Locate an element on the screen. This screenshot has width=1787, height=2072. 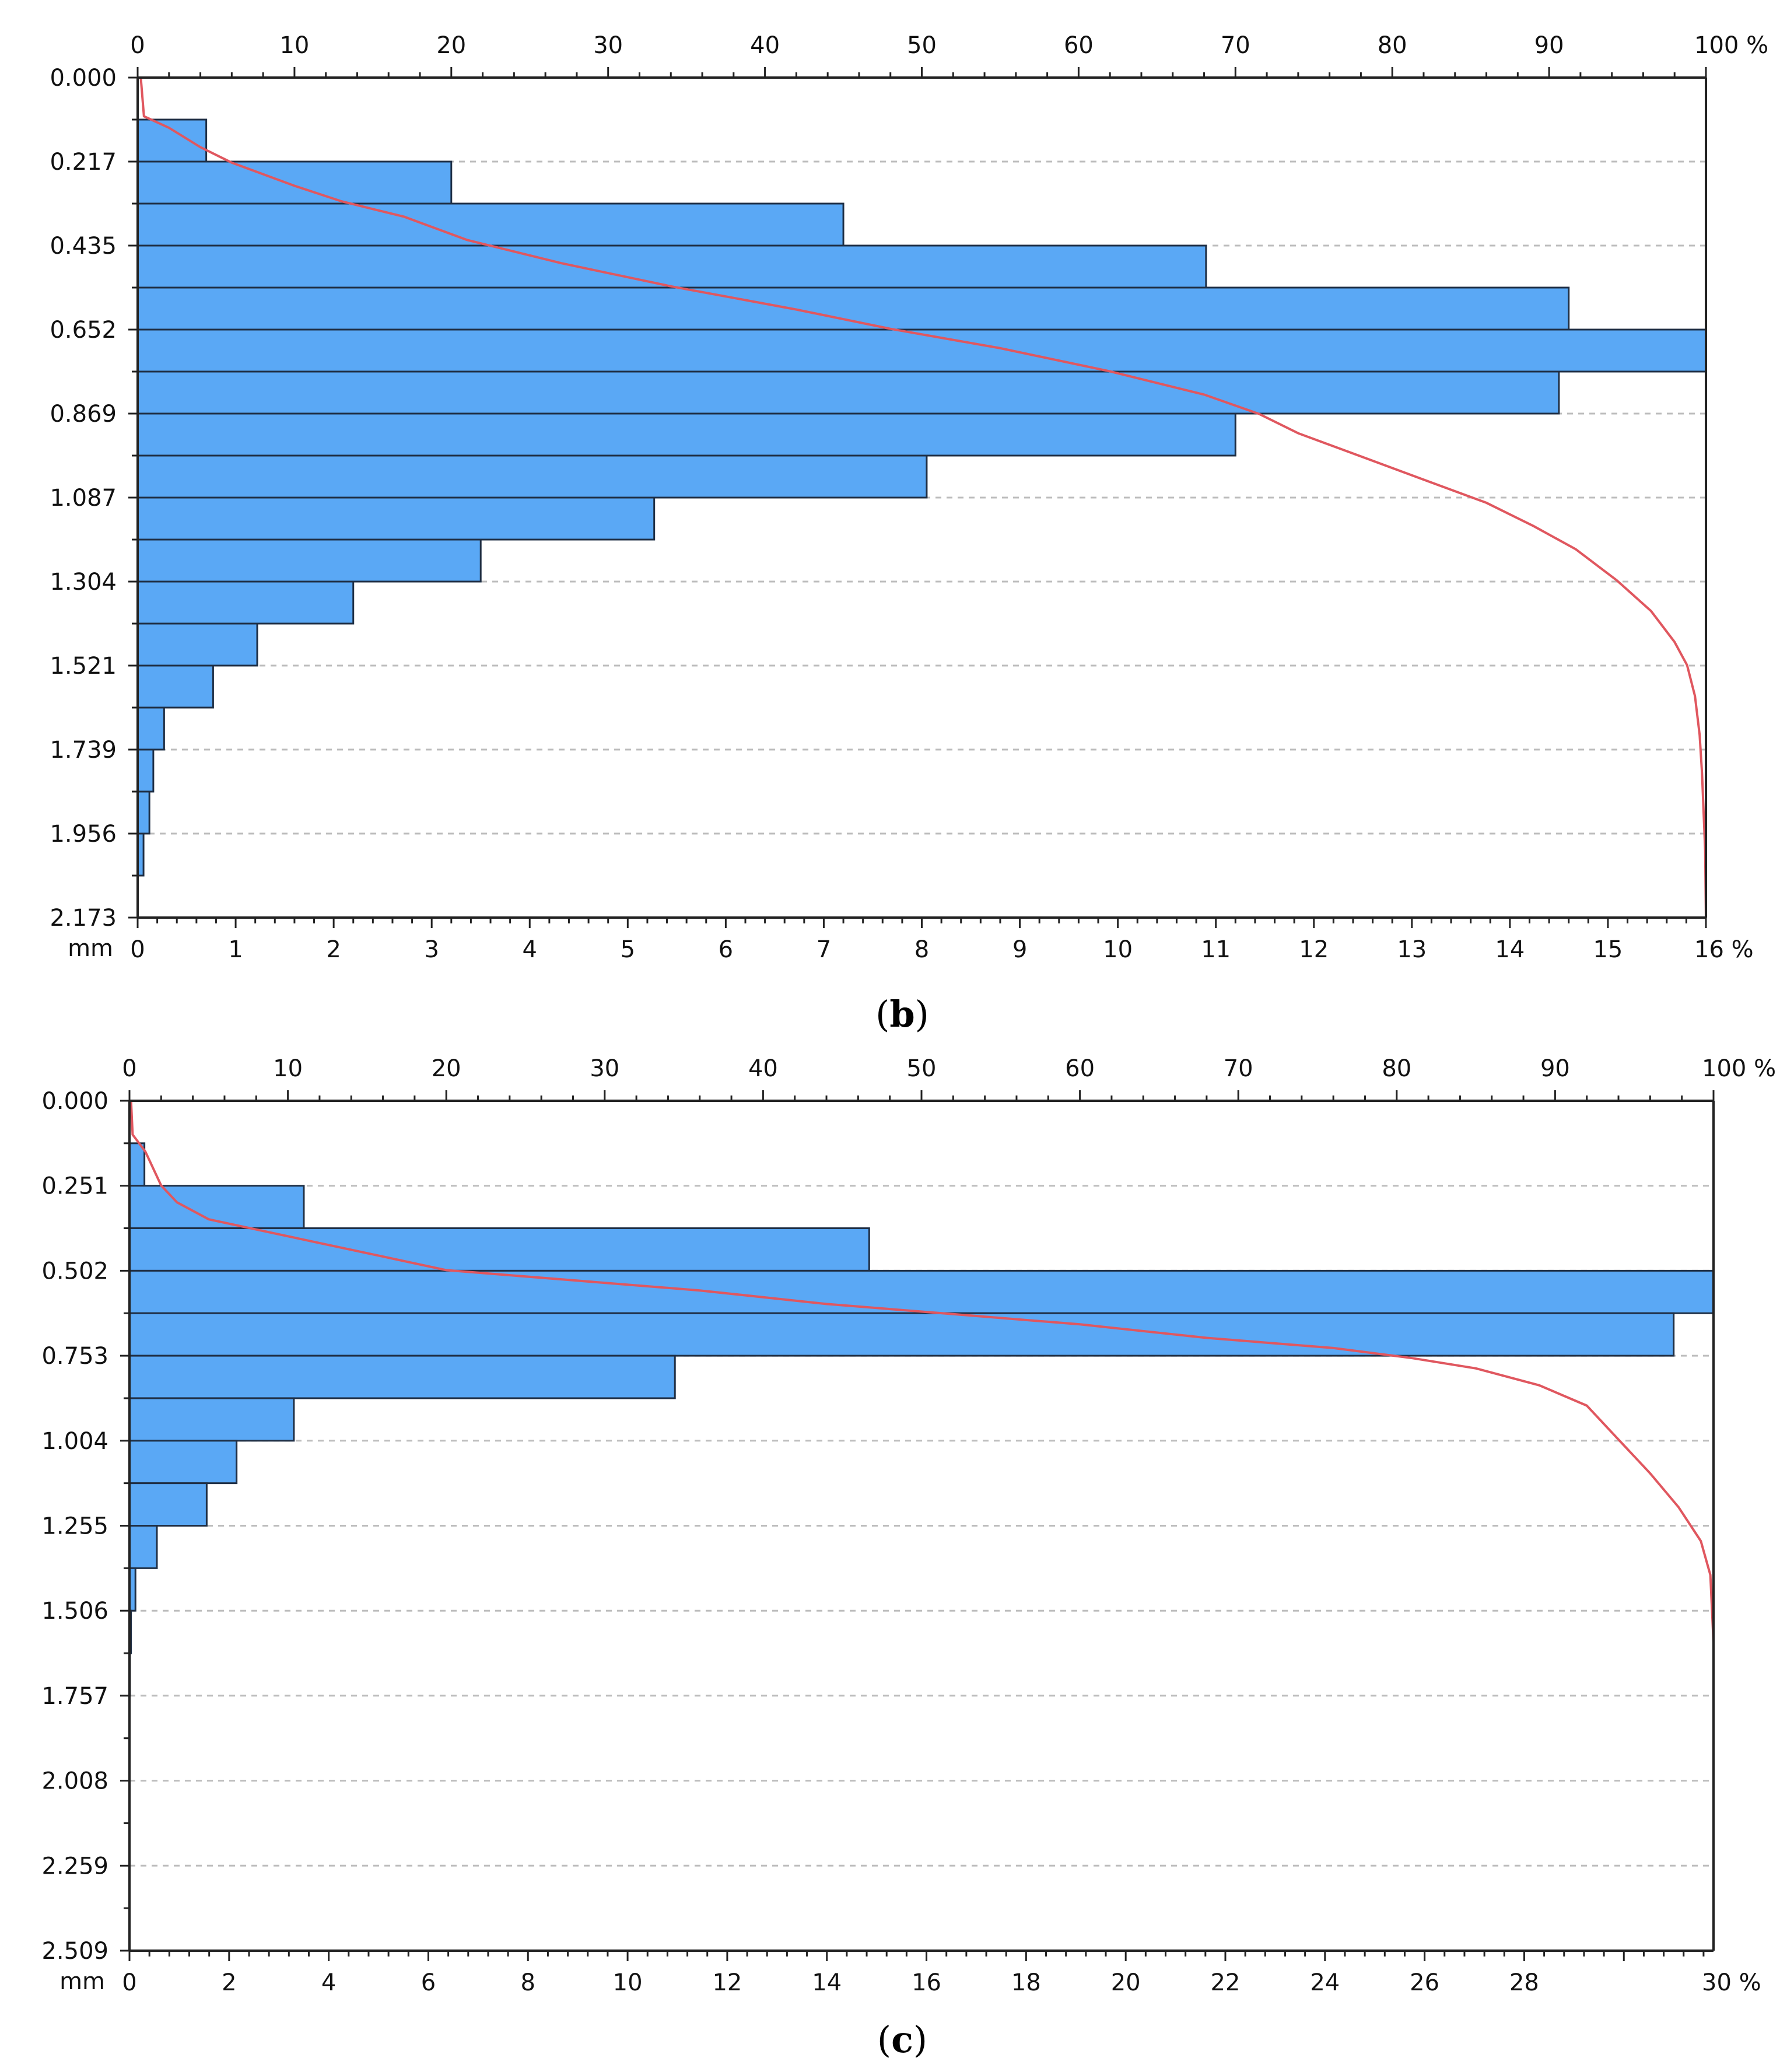
y-tick-label: 0.502 is located at coordinates (74, 1271).